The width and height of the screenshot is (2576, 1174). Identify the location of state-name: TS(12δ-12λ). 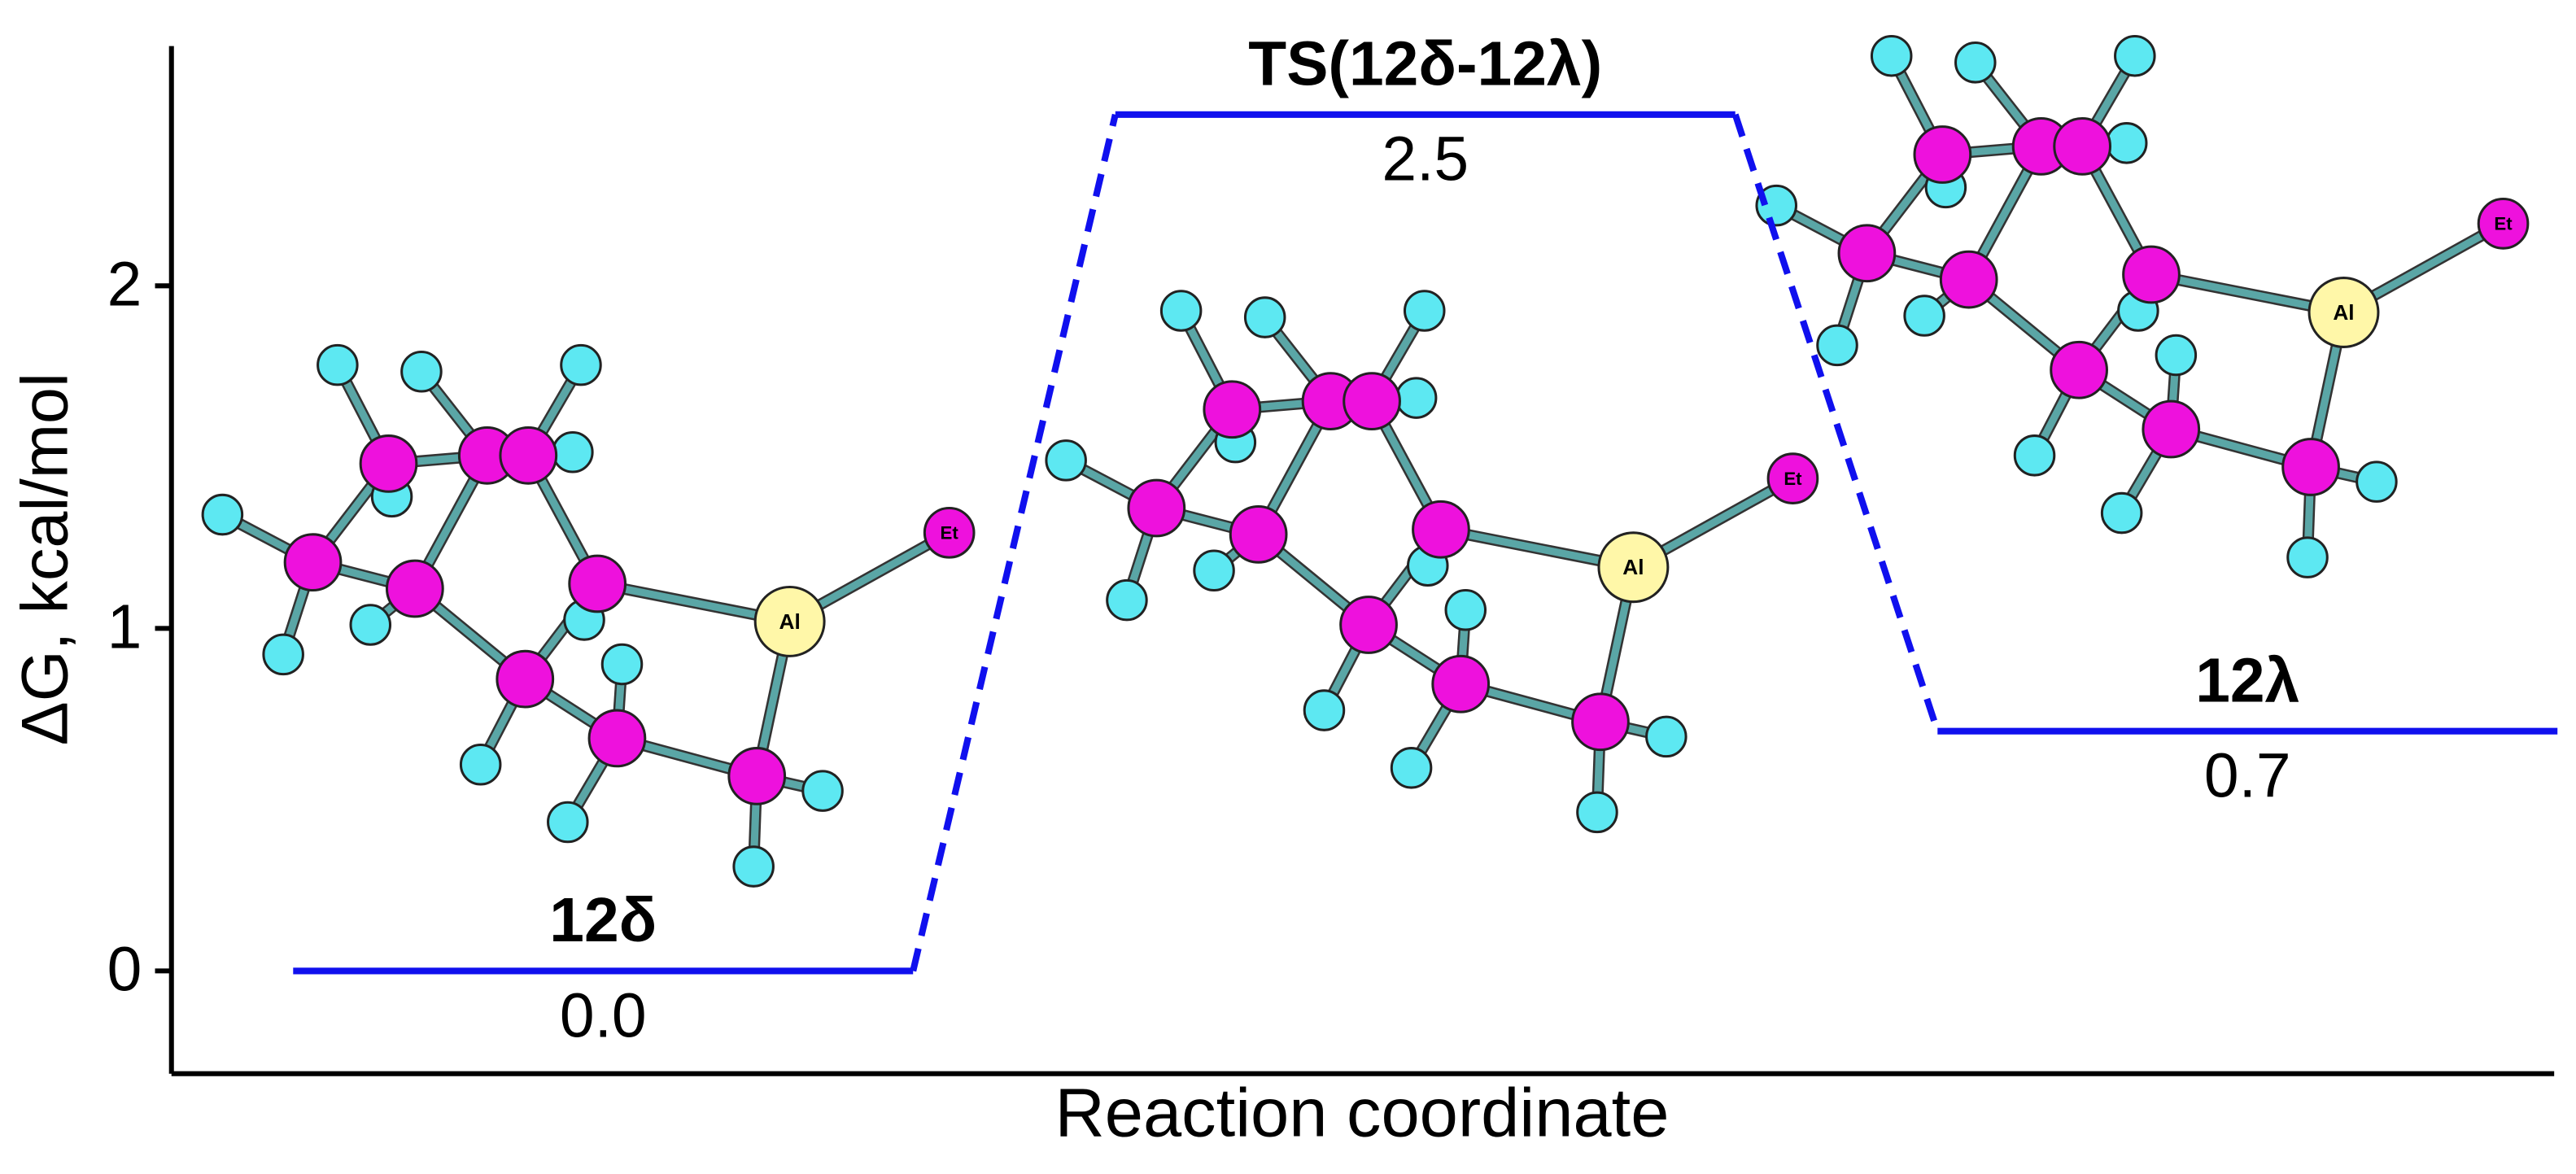
(1425, 63).